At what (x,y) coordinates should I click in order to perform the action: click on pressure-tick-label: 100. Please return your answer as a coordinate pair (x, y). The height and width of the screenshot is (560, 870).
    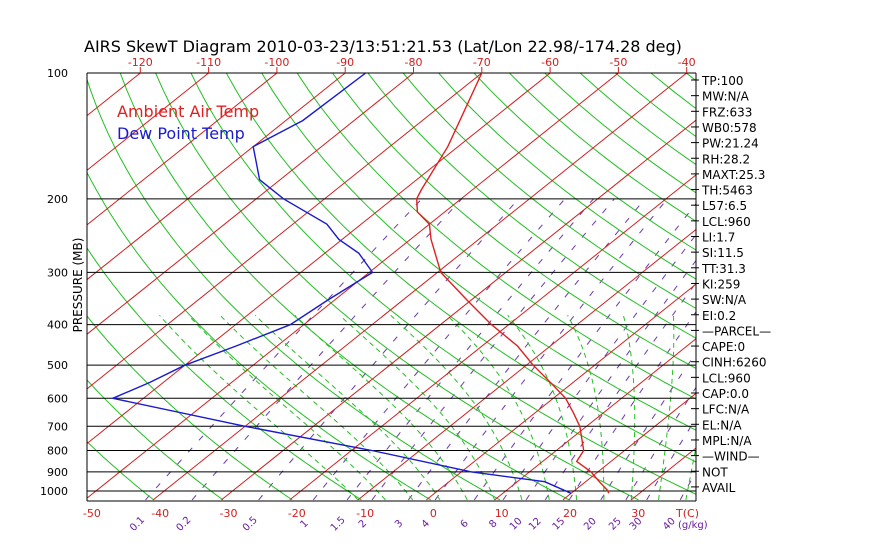
    Looking at the image, I should click on (57, 73).